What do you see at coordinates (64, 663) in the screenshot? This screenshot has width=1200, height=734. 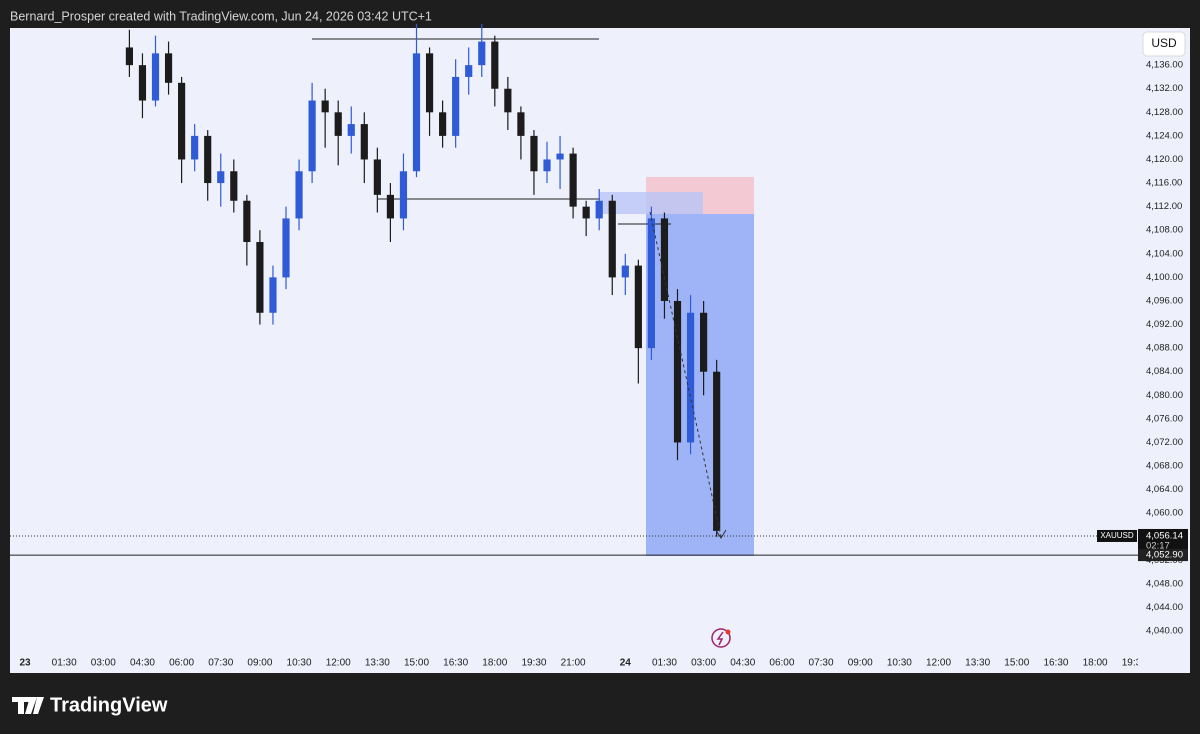 I see `x-tick-label: 01:30` at bounding box center [64, 663].